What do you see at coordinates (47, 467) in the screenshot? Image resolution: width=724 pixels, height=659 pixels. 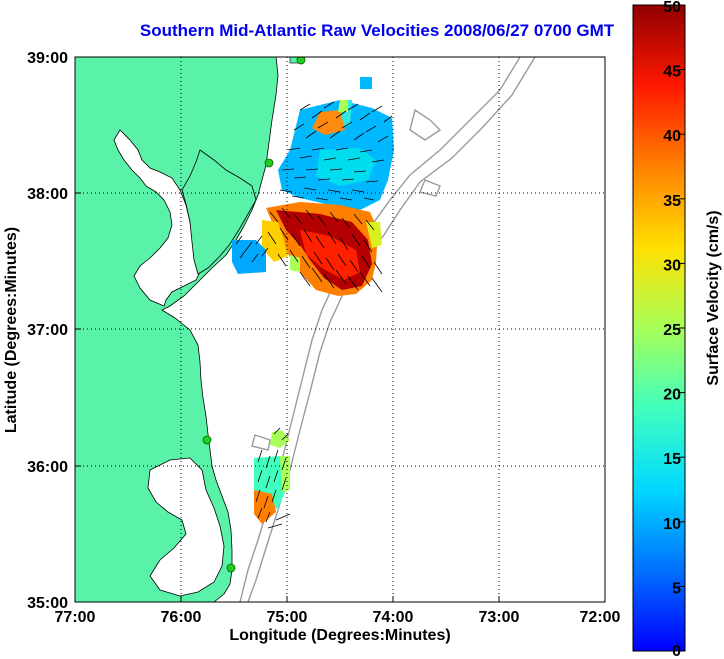 I see `y-tick-label: 36:00` at bounding box center [47, 467].